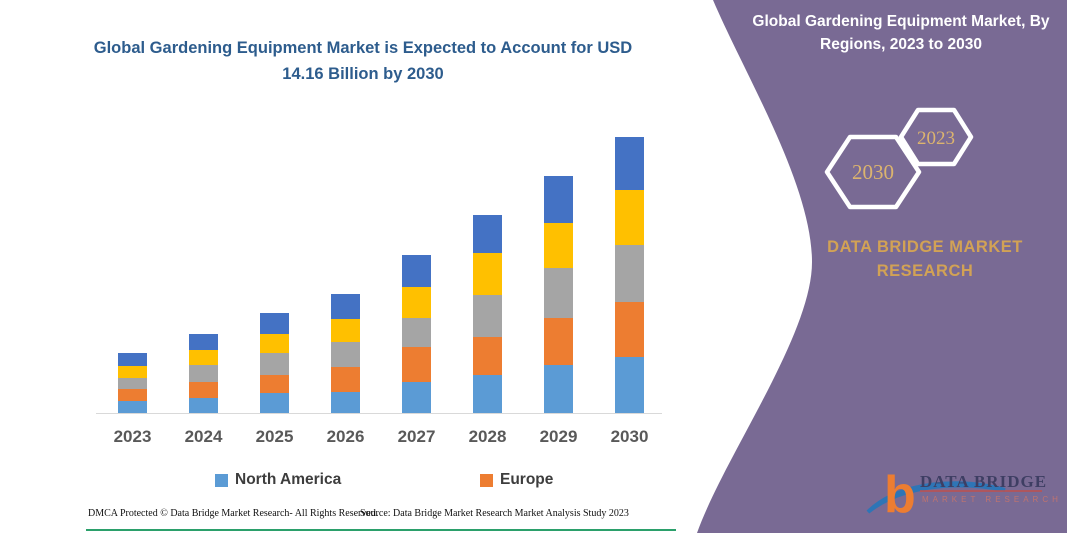  Describe the element at coordinates (629, 385) in the screenshot. I see `bar-segment-2030-North America` at that location.